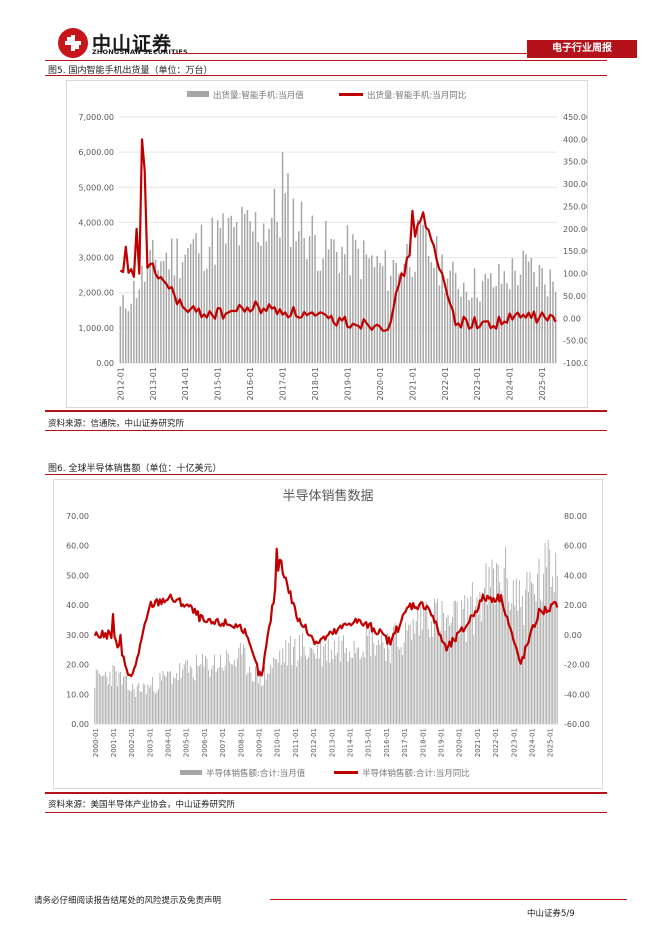 This screenshot has width=662, height=936. Describe the element at coordinates (575, 251) in the screenshot. I see `right-axis-tick-label: 150.00` at that location.